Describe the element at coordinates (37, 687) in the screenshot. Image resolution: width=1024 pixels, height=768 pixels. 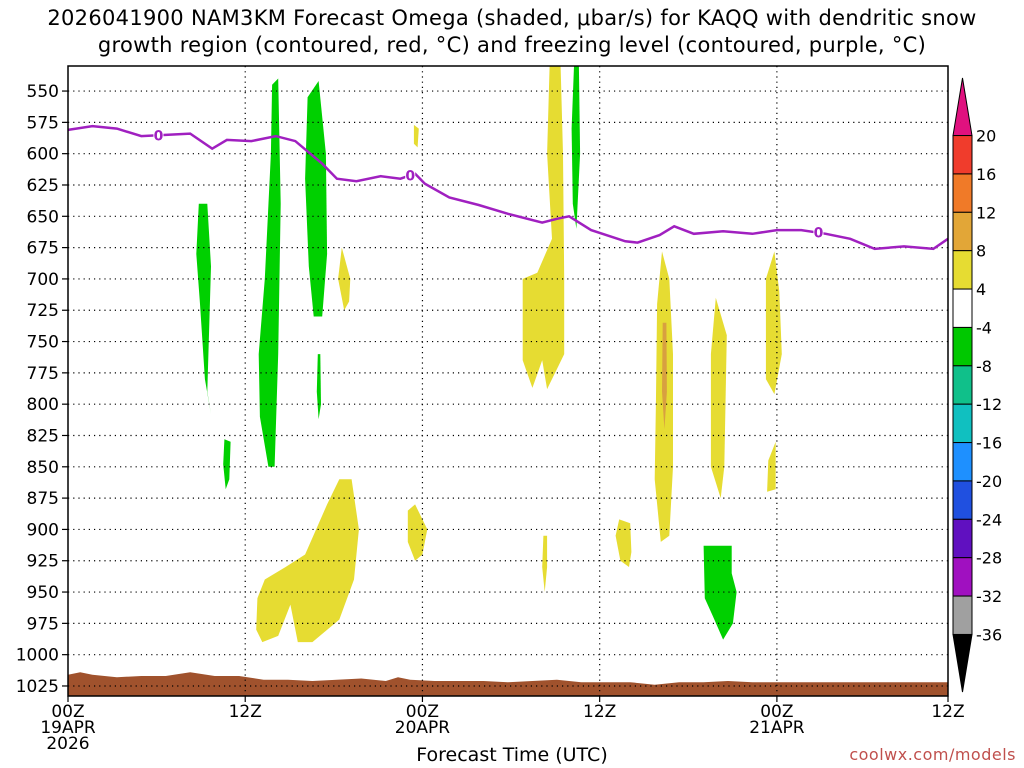
I see `y-tick-label-1025: 1025` at that location.